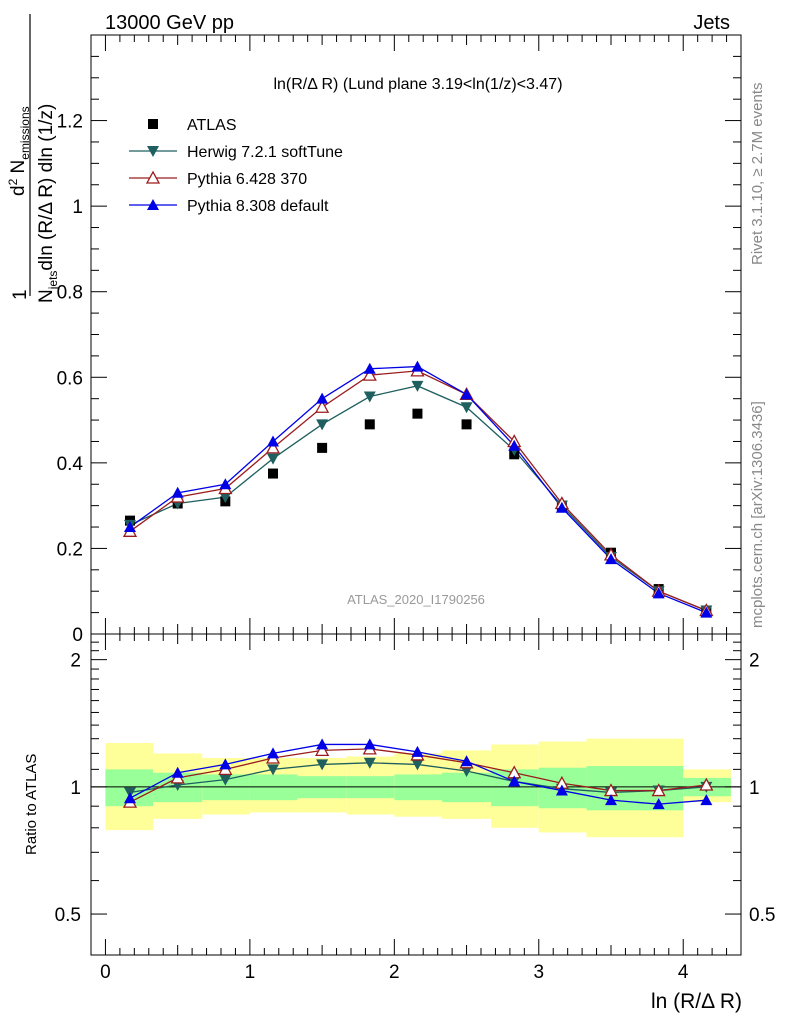  Describe the element at coordinates (105, 972) in the screenshot. I see `x-tick-label: 0` at that location.